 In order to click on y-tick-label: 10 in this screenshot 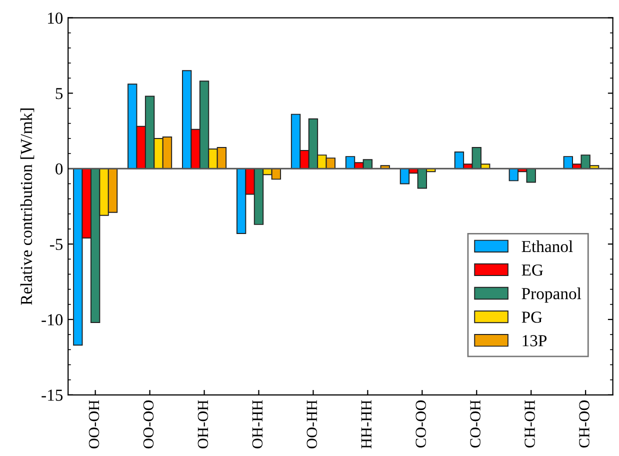, I will do `click(55, 18)`.